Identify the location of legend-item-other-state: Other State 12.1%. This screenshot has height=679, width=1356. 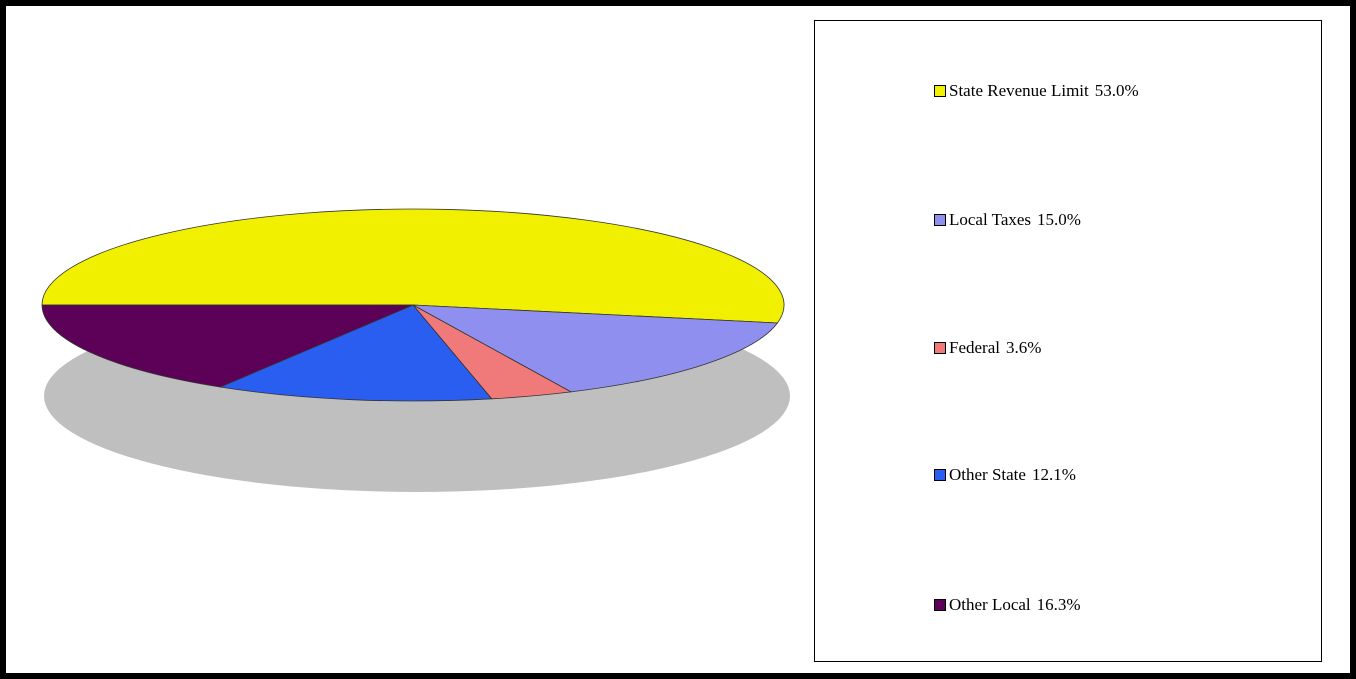
(1005, 475).